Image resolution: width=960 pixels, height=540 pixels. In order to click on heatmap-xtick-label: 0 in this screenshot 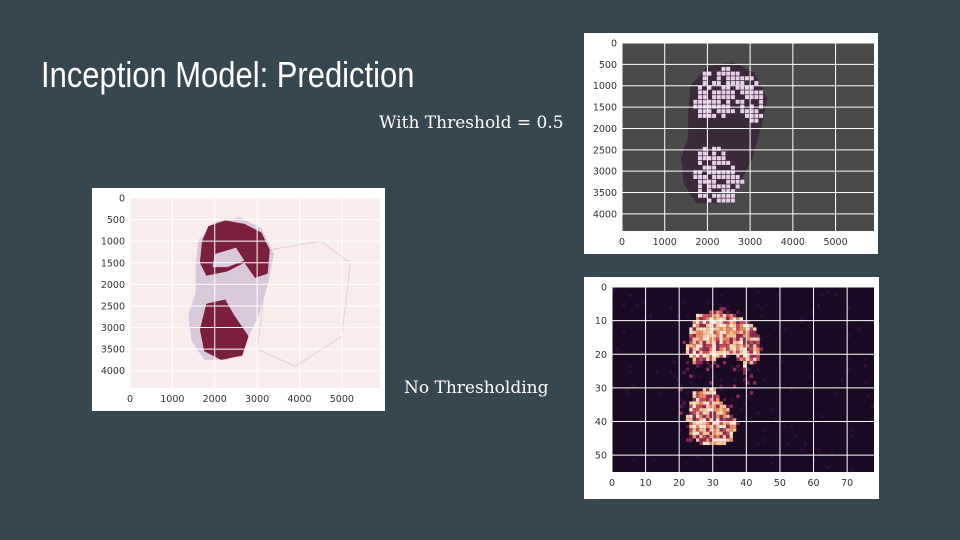, I will do `click(612, 483)`.